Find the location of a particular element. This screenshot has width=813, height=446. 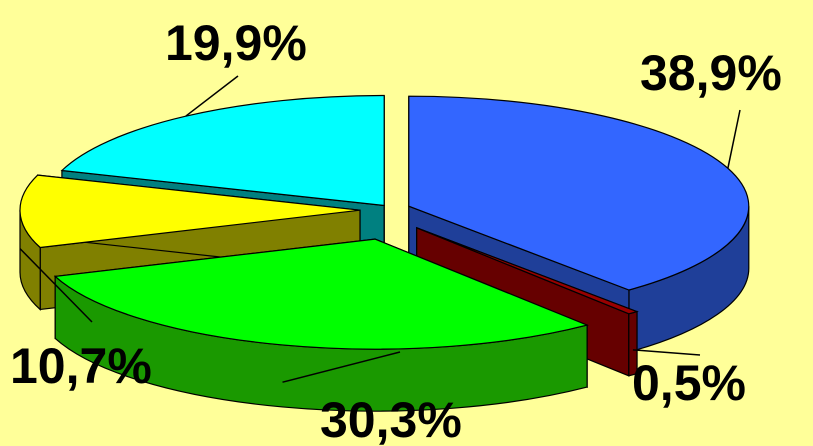

slice-label-0: 38,9% is located at coordinates (711, 73).